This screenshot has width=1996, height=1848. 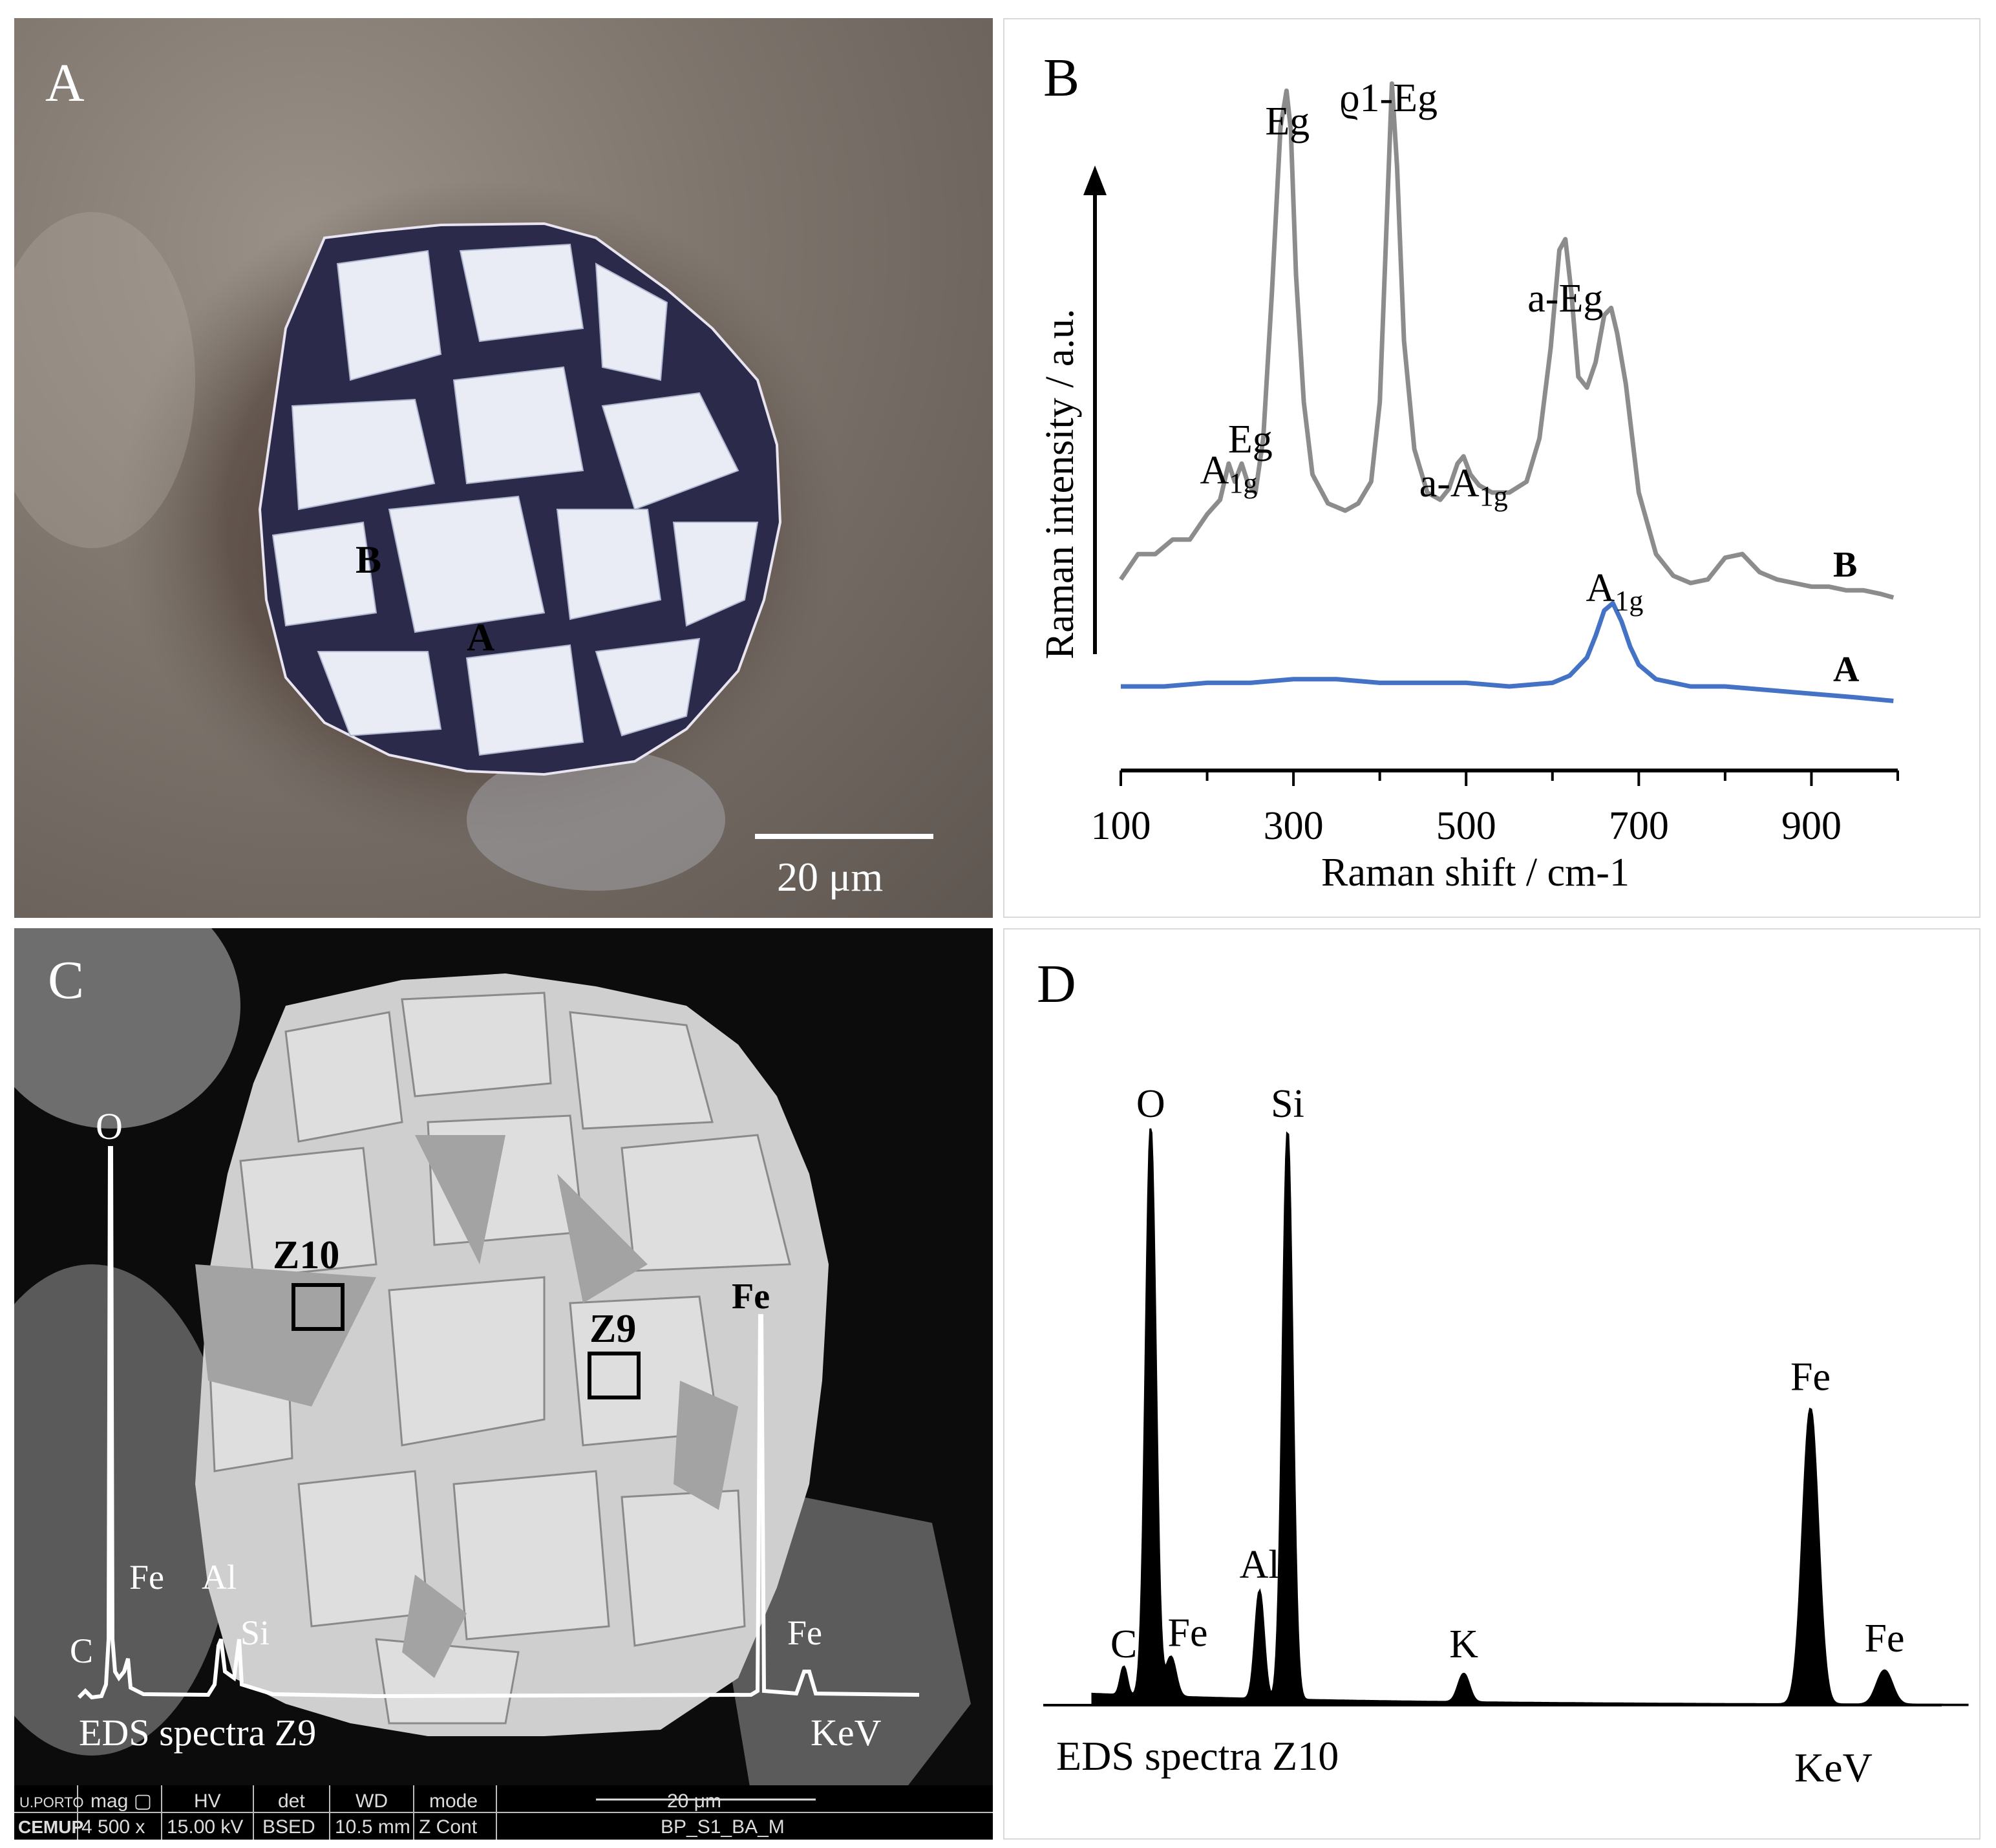 What do you see at coordinates (255, 1632) in the screenshot?
I see `eds-z9-peak-si: Si` at bounding box center [255, 1632].